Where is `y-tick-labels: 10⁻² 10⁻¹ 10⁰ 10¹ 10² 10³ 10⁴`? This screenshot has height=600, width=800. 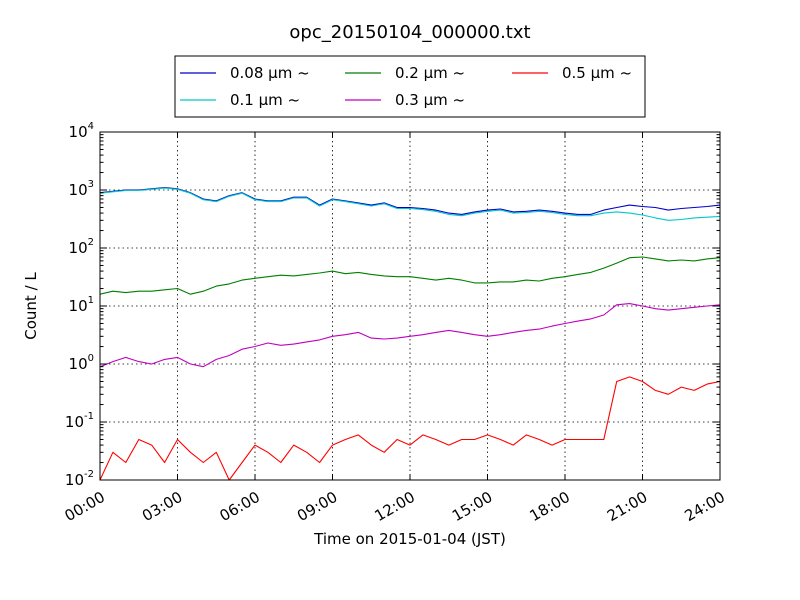 y-tick-labels: 10⁻² 10⁻¹ 10⁰ 10¹ 10² 10³ 10⁴ is located at coordinates (79, 305).